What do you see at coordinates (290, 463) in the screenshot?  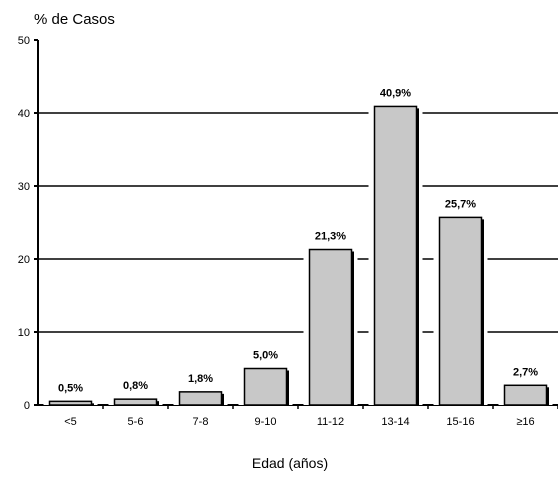 I see `x-axis-title: Edad (años)` at bounding box center [290, 463].